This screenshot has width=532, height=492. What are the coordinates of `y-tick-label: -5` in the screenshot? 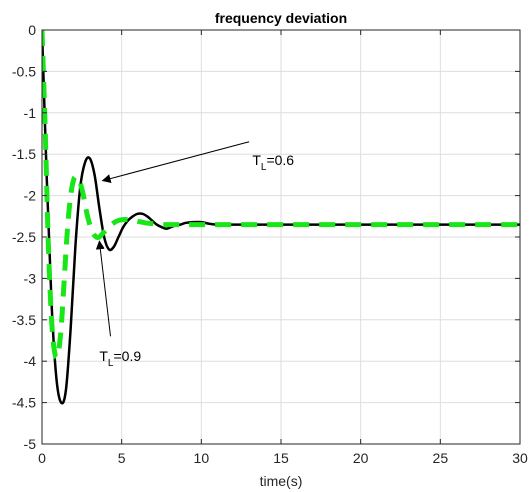 It's located at (30, 444).